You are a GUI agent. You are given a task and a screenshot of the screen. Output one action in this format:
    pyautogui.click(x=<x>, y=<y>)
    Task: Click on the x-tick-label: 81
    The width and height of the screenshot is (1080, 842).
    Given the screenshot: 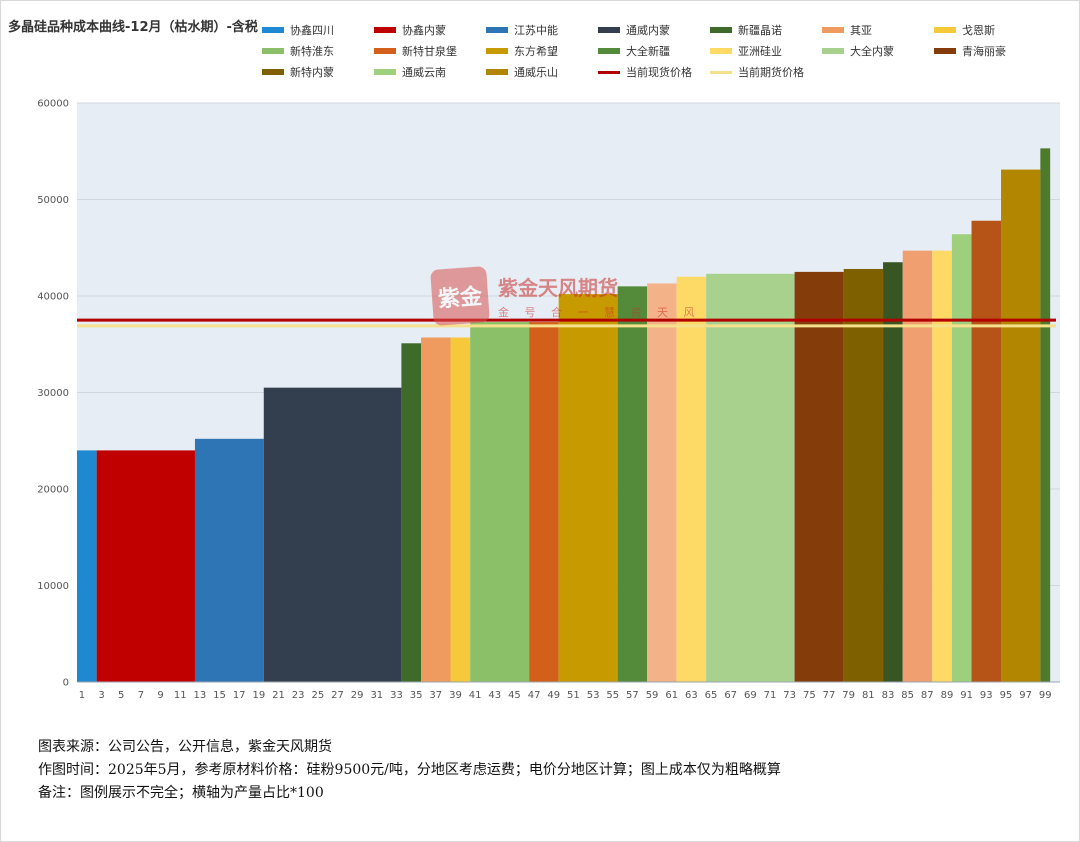 What is the action you would take?
    pyautogui.click(x=868, y=695)
    